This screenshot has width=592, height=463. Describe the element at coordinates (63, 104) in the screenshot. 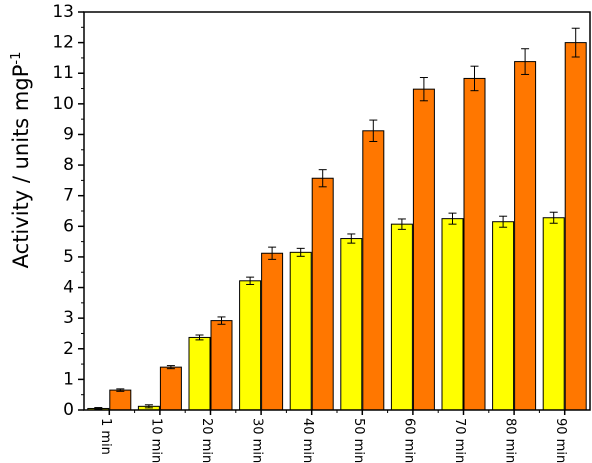

I see `y-tick-label-10: 10` at that location.